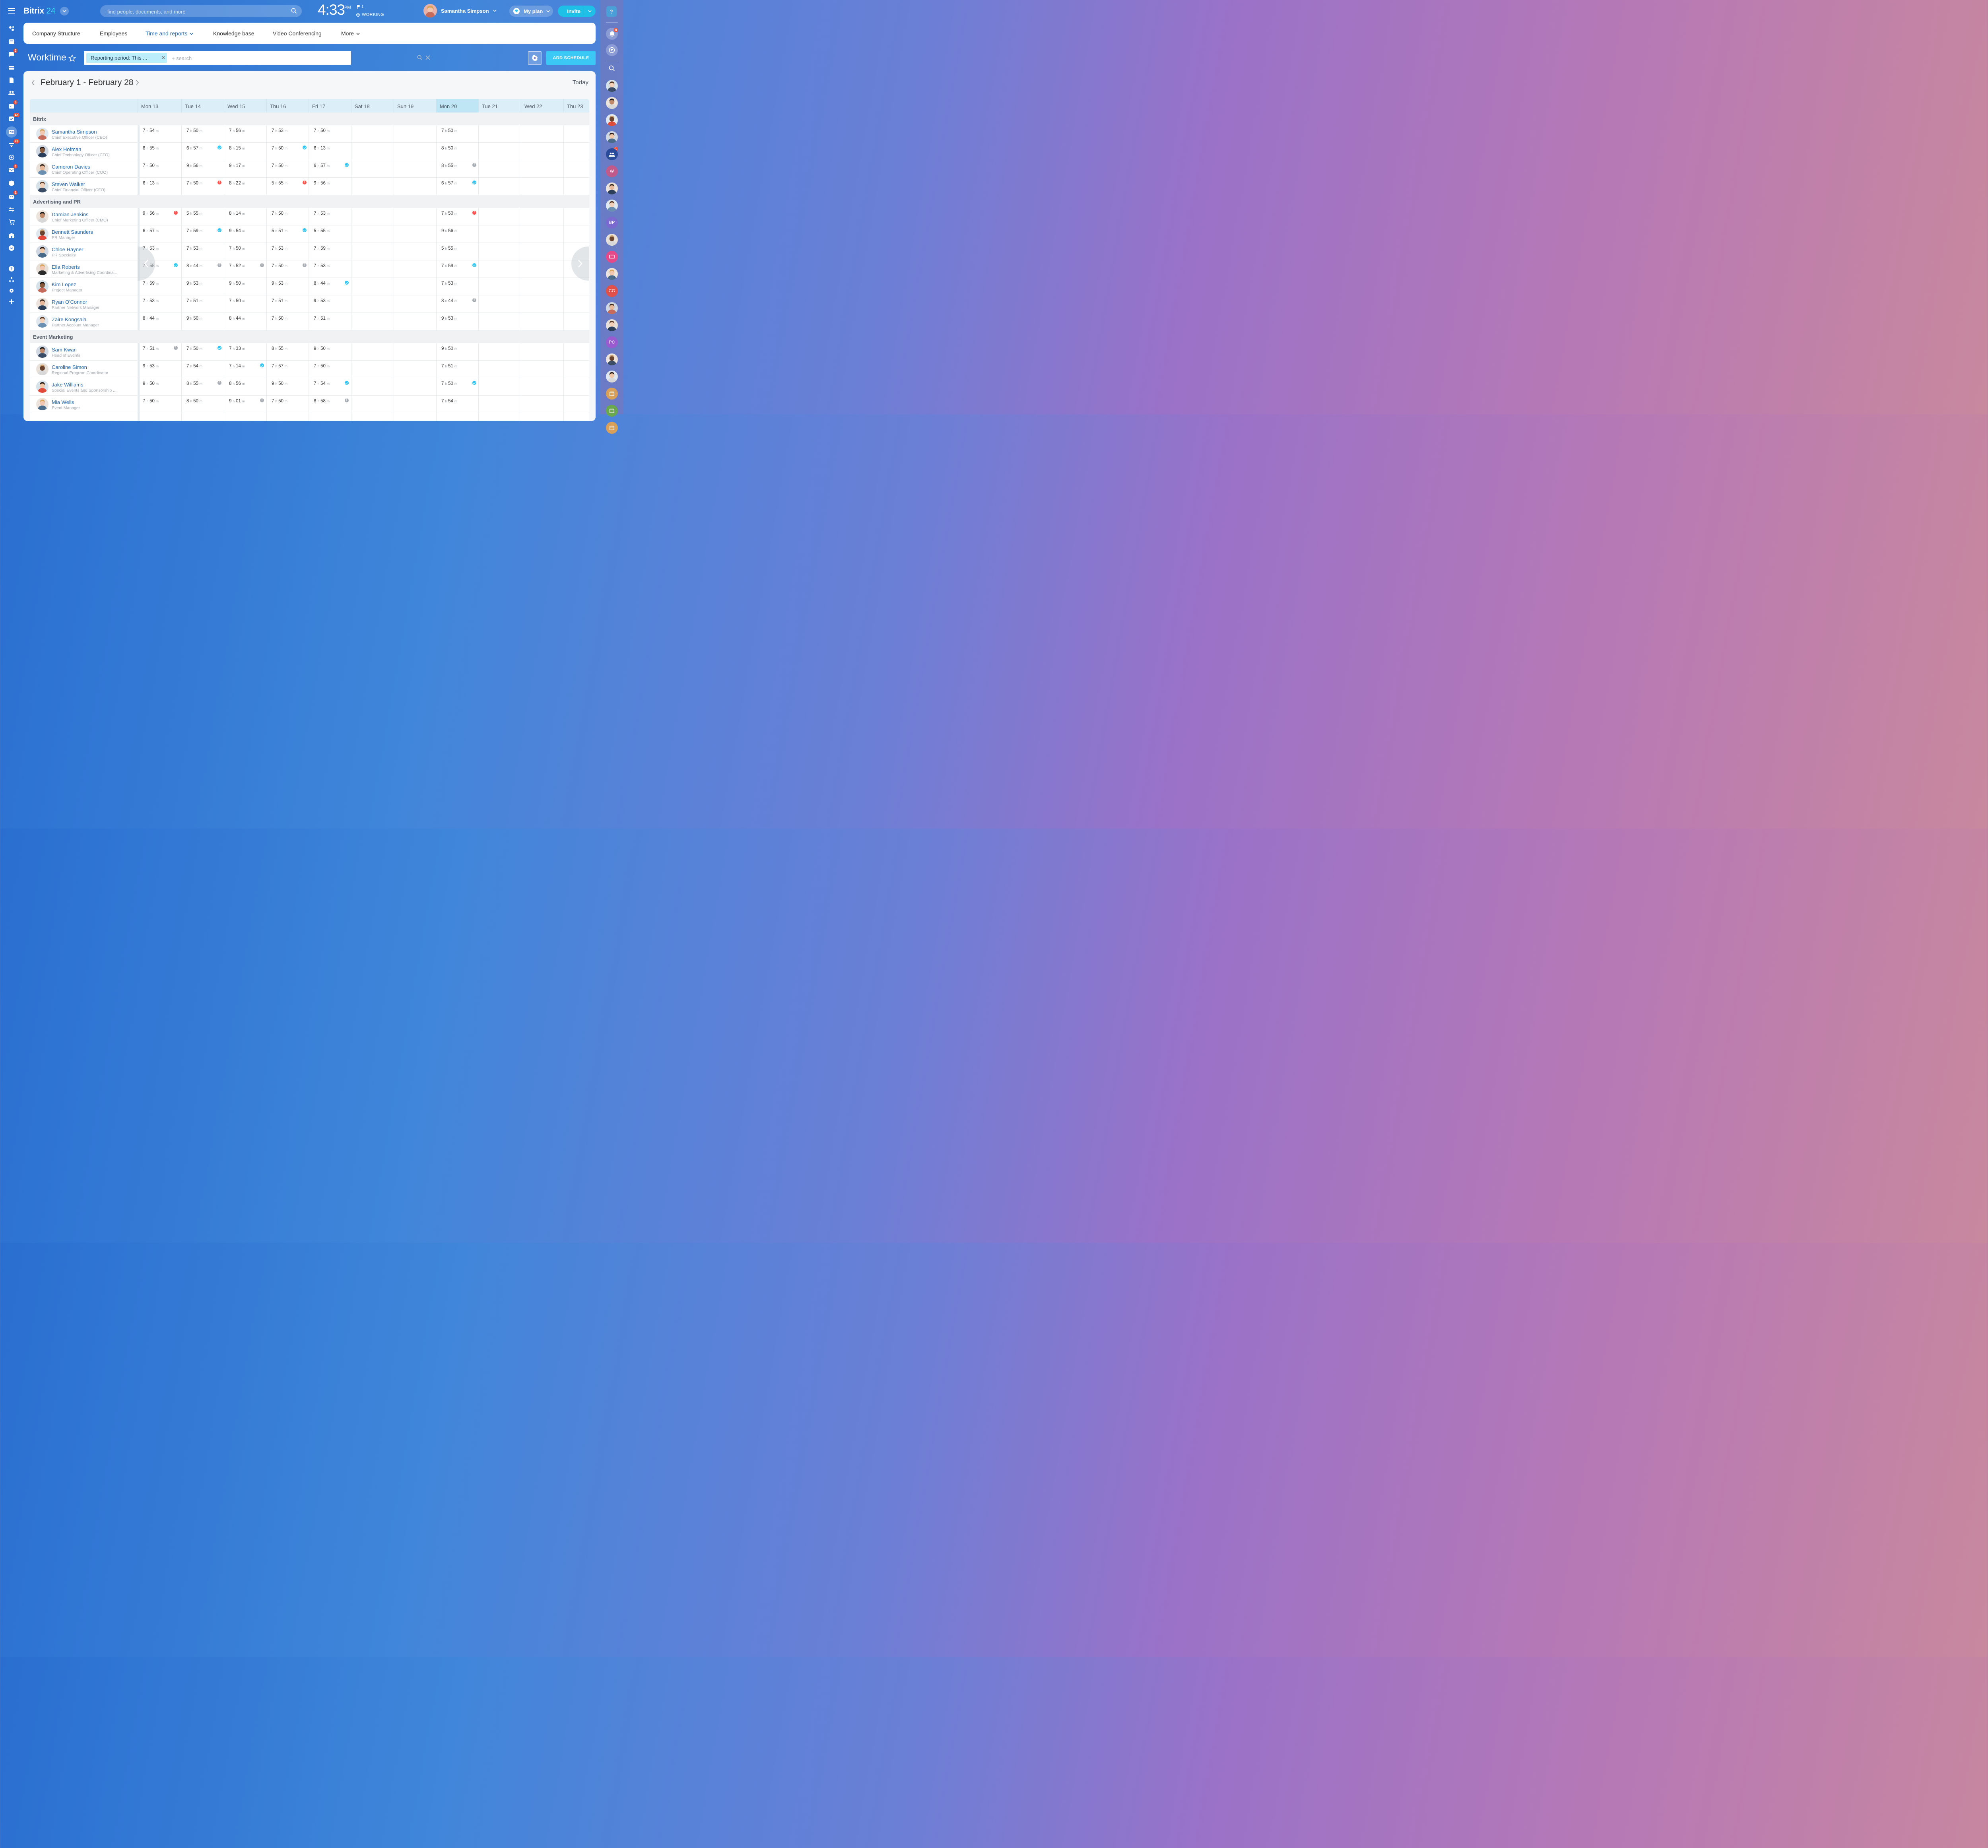 The image size is (1988, 1848). I want to click on chip-remove-icon: ✕, so click(163, 57).